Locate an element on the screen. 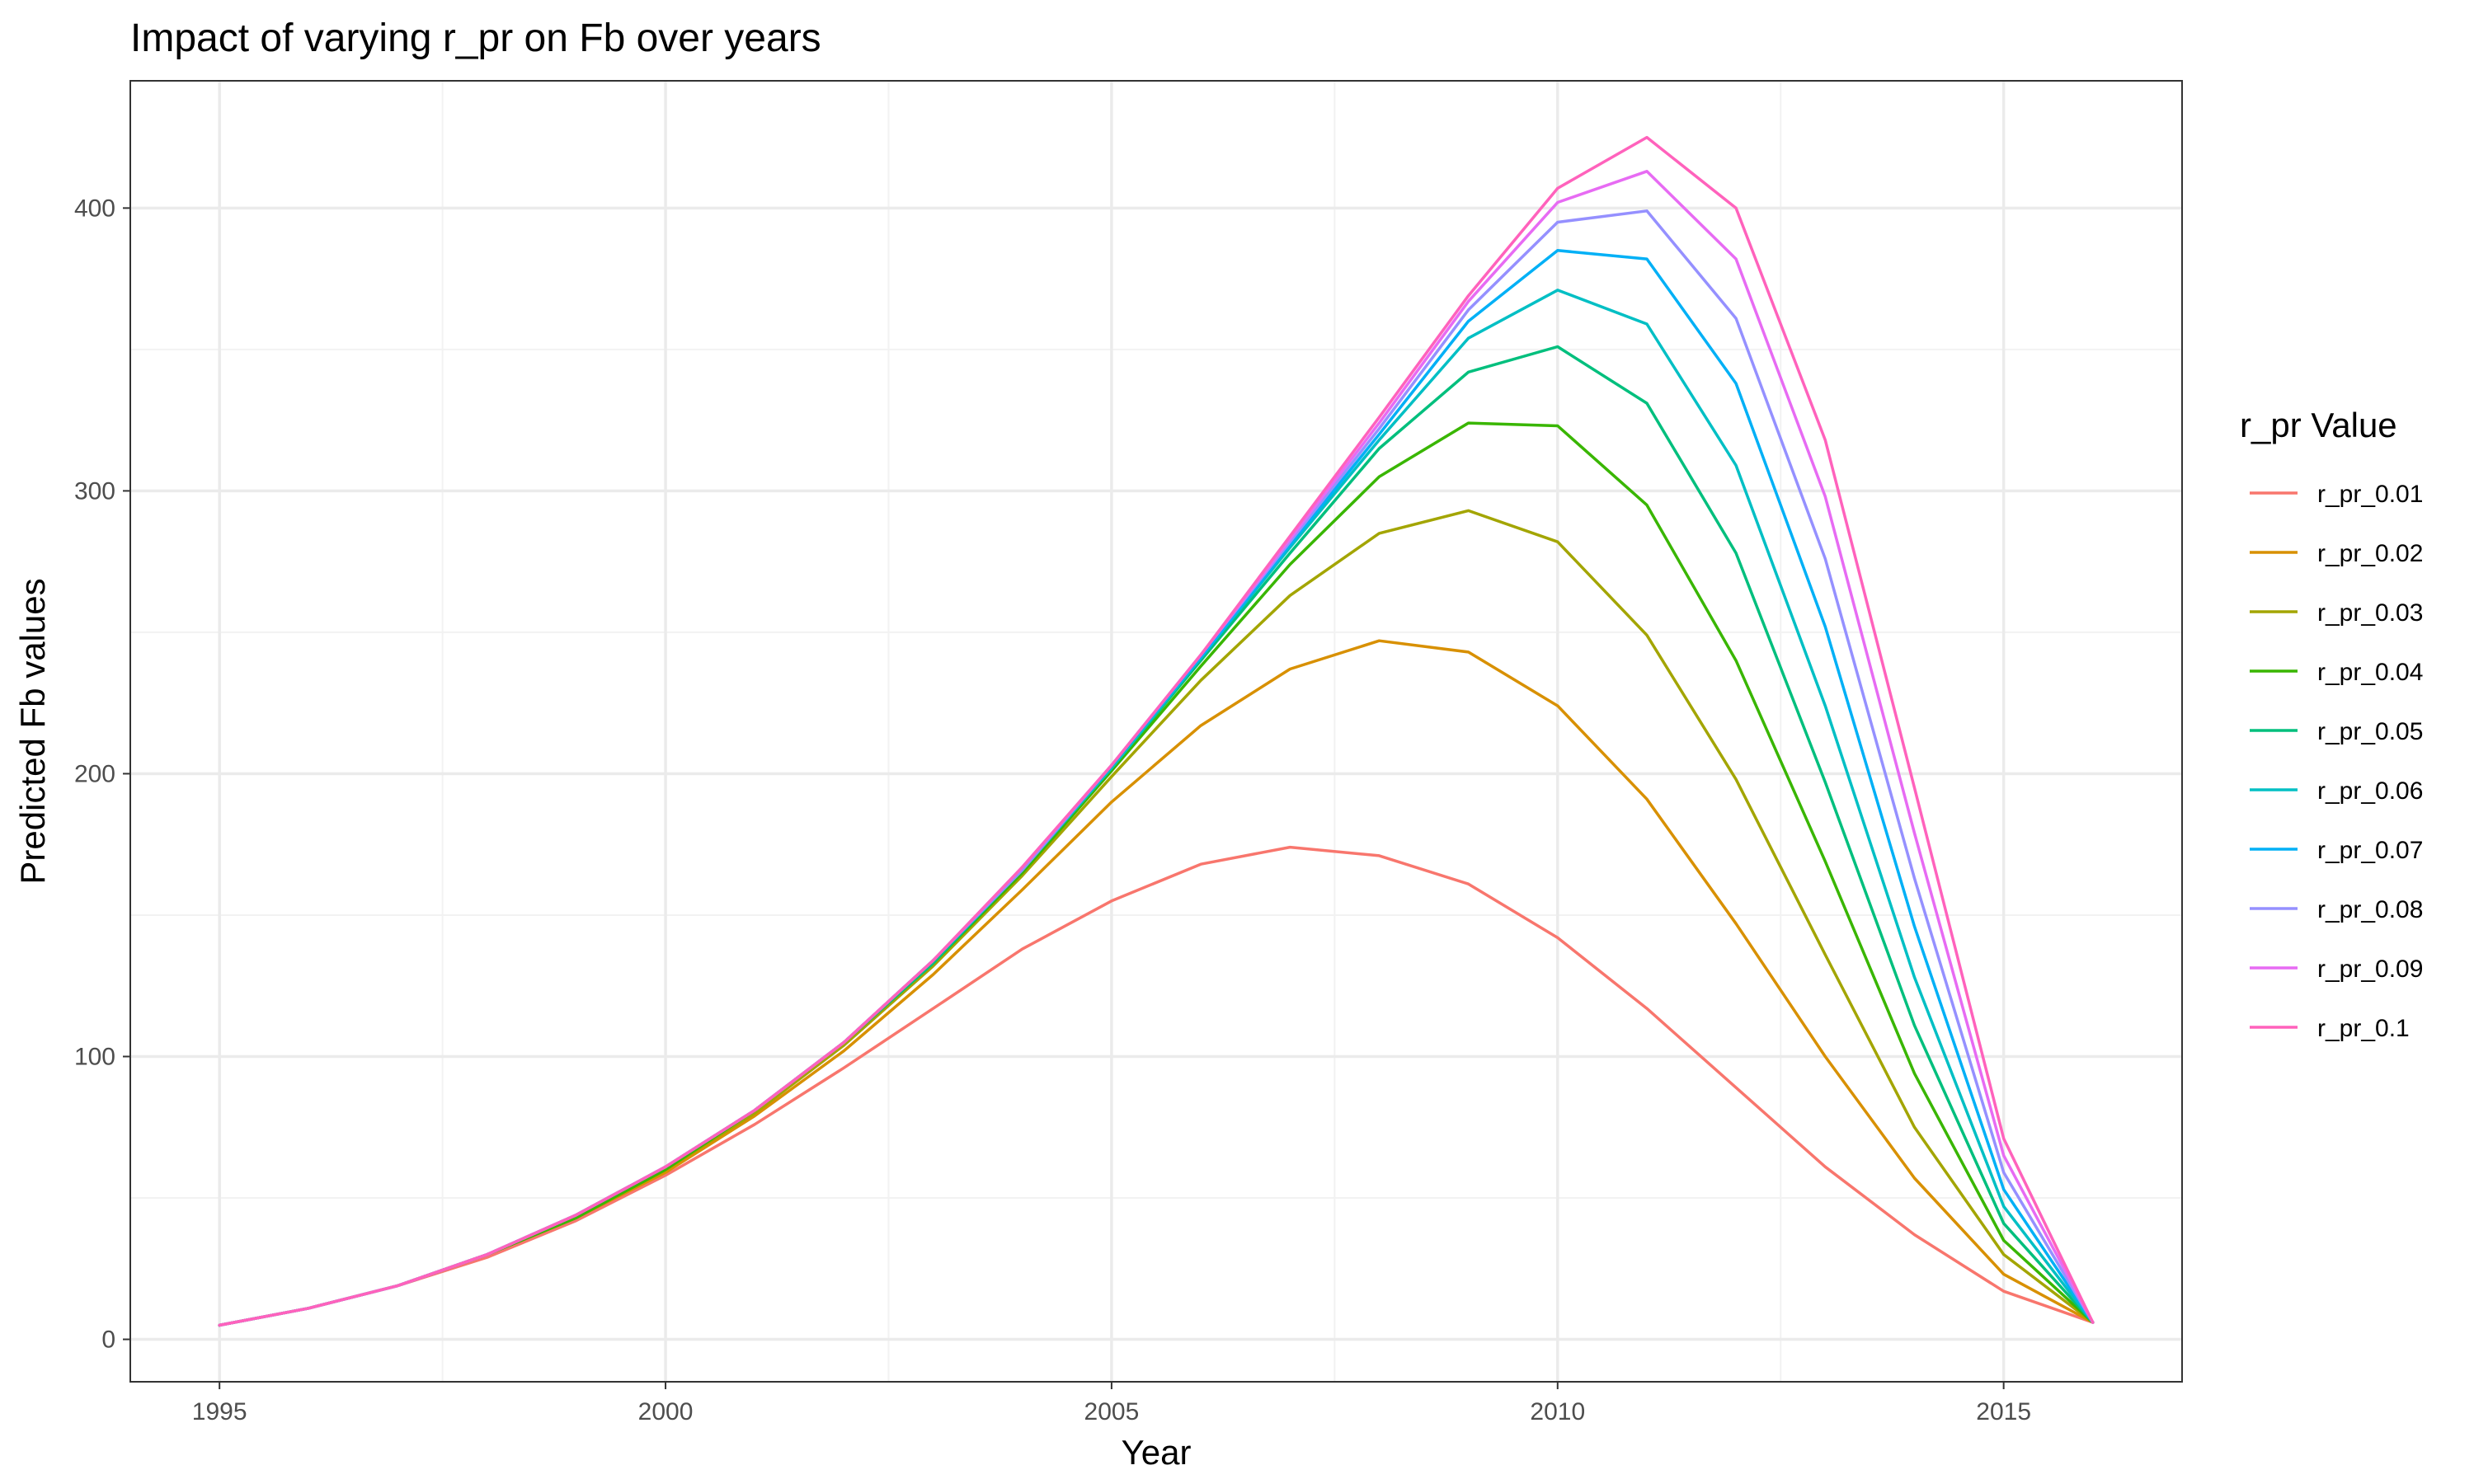 This screenshot has width=2474, height=1484. legend-item-r-pr-0-03: r_pr_0.03 is located at coordinates (2336, 613).